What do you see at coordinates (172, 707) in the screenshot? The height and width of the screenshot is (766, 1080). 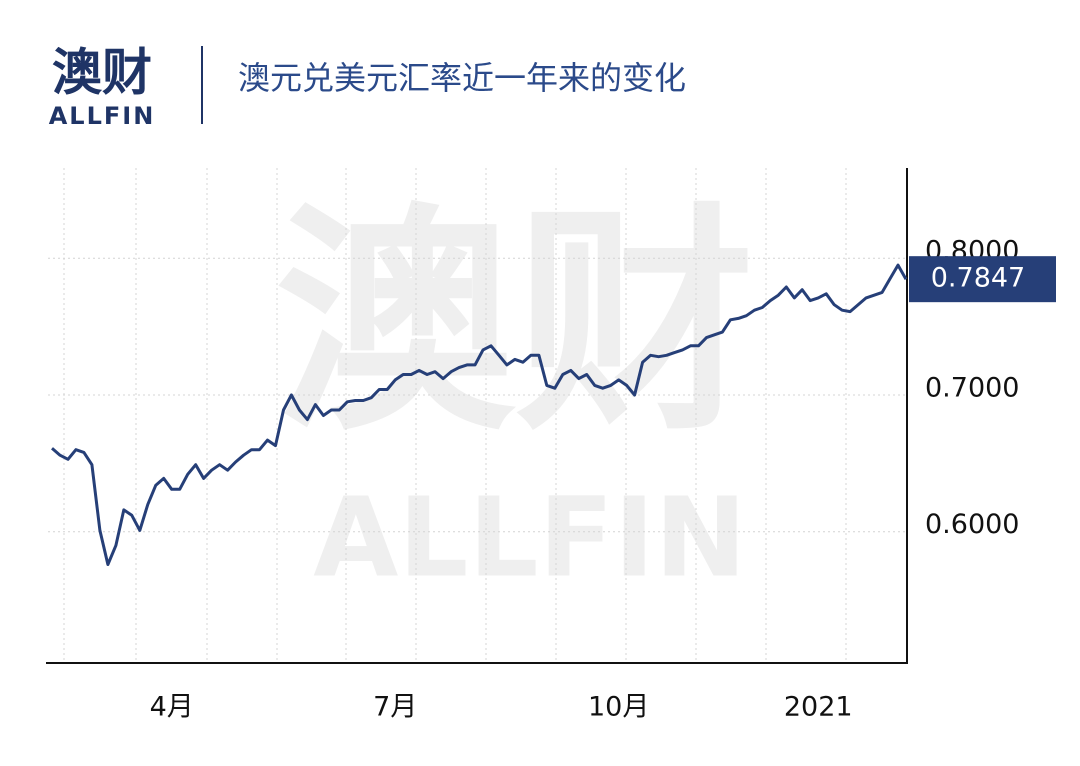 I see `x-tick-label: 4月` at bounding box center [172, 707].